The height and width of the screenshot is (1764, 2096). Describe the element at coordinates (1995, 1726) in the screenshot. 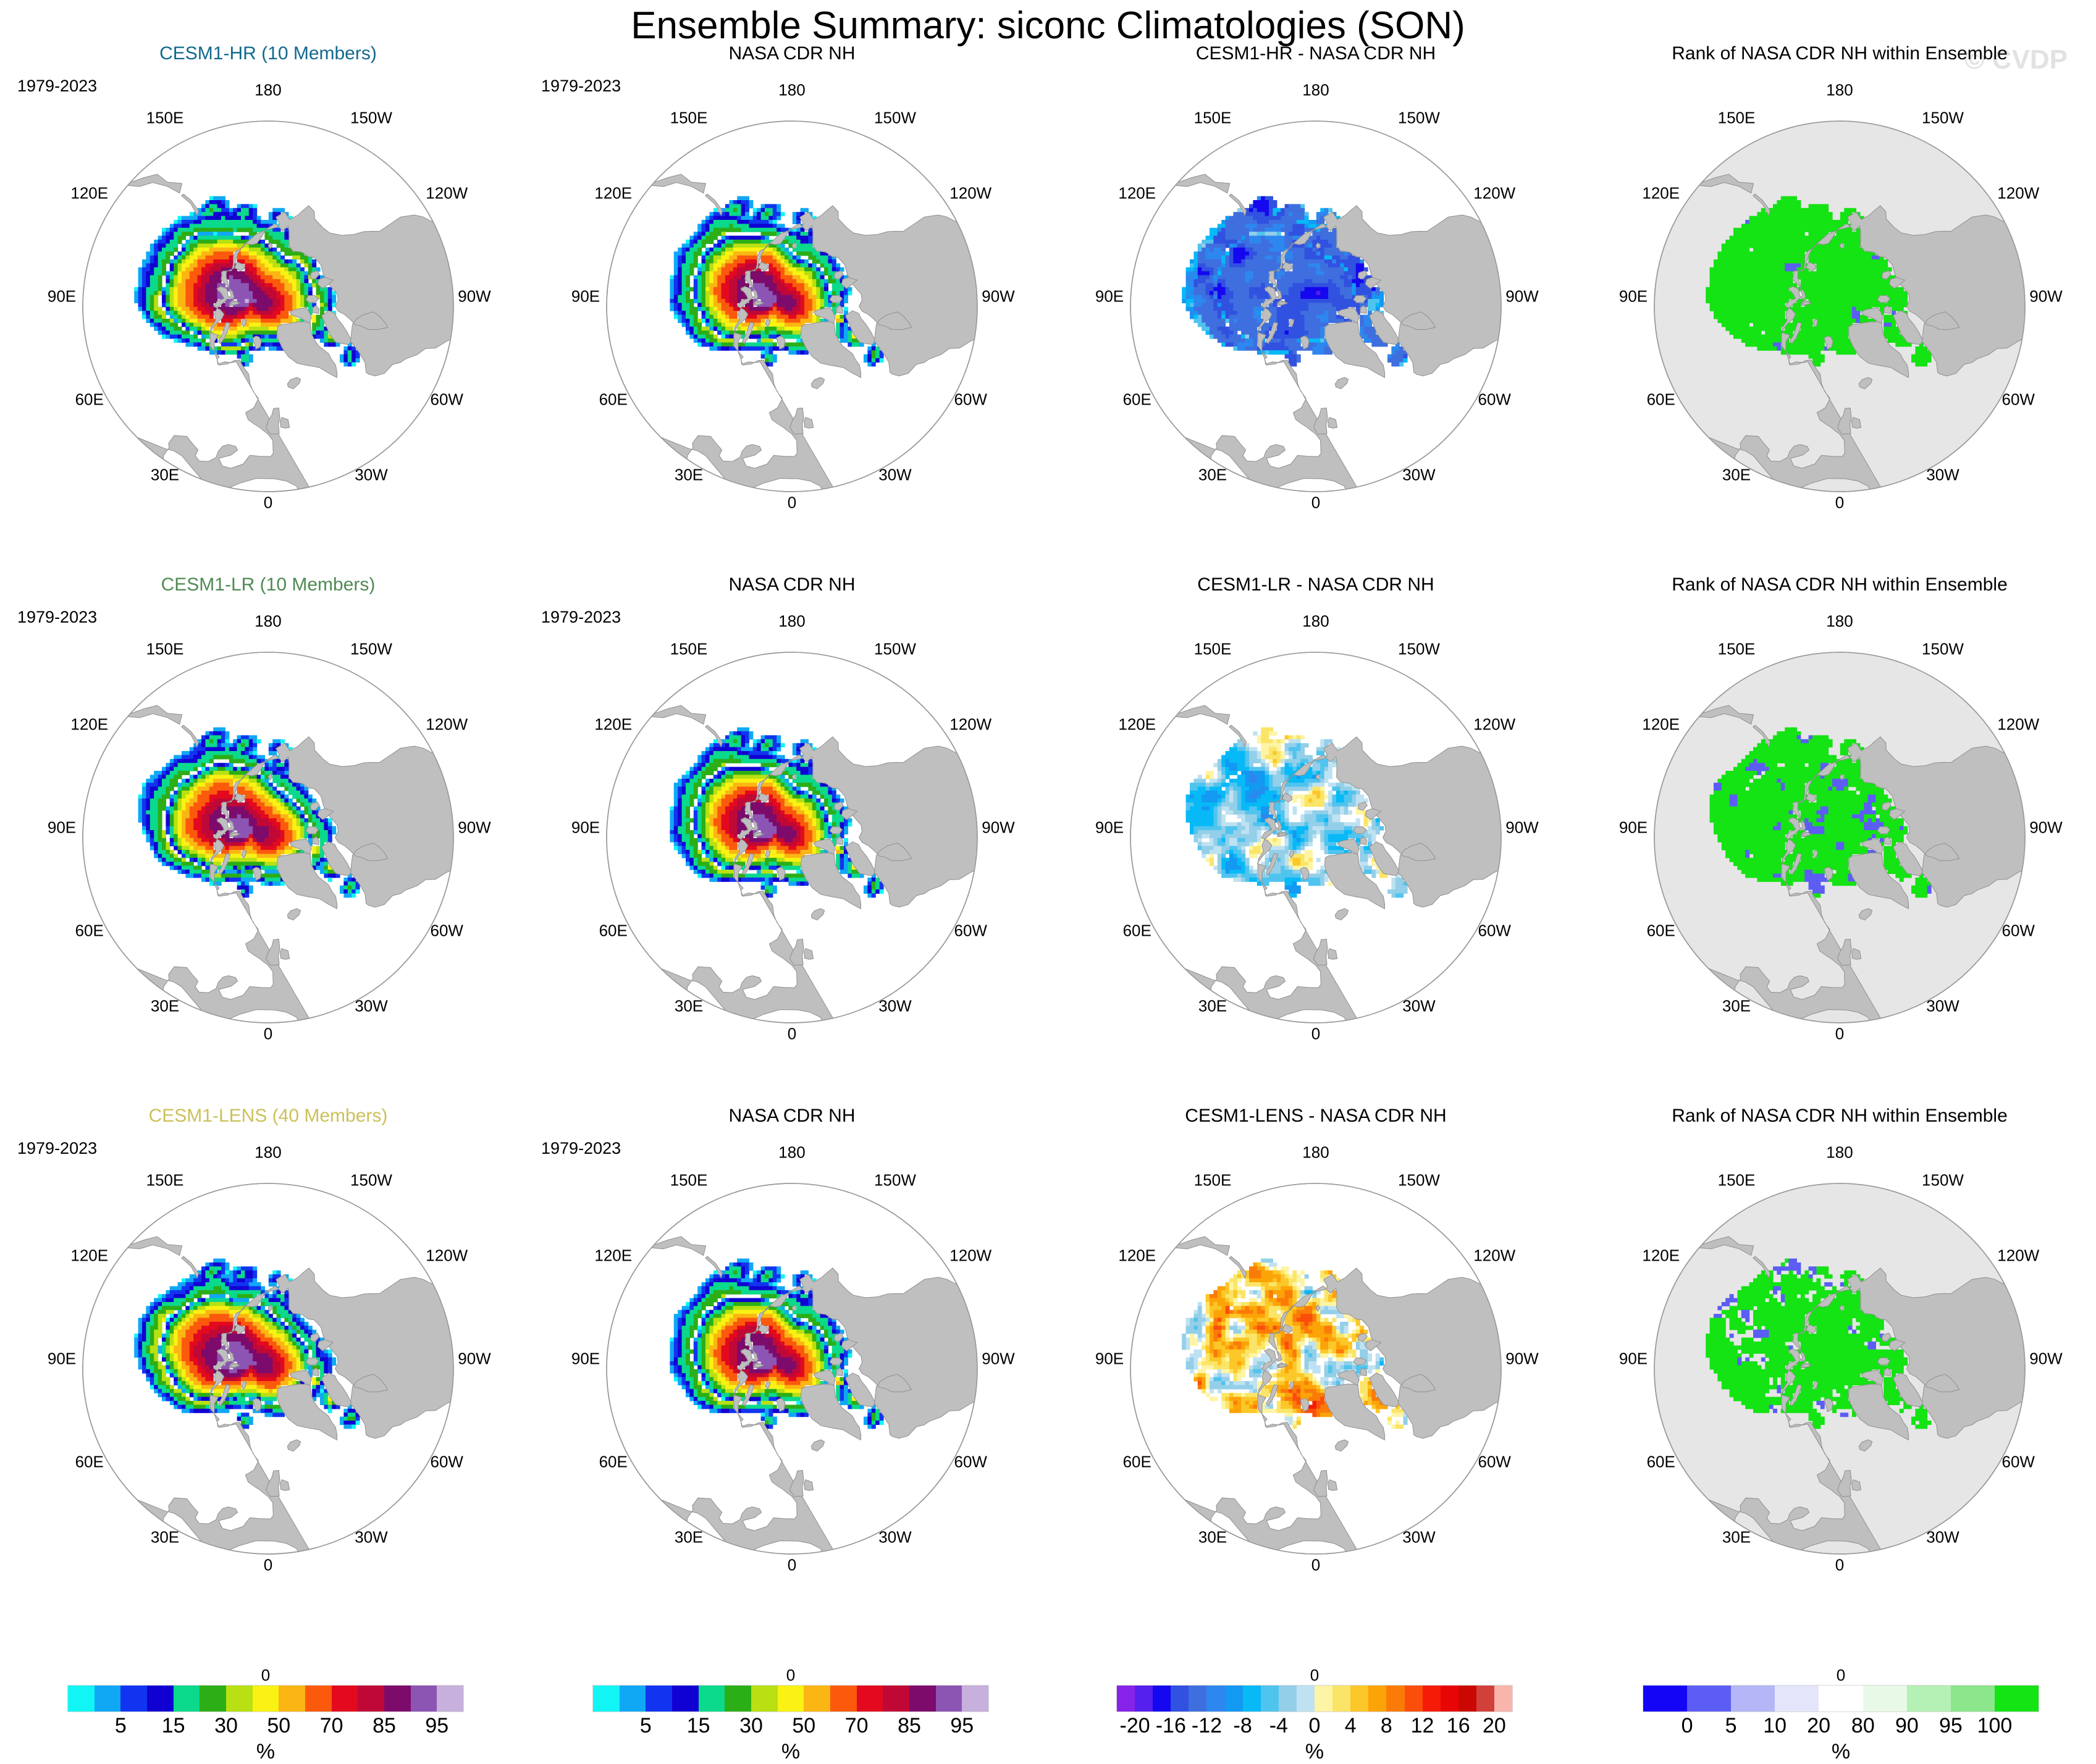

I see `colorbar-tick-label: 100` at that location.